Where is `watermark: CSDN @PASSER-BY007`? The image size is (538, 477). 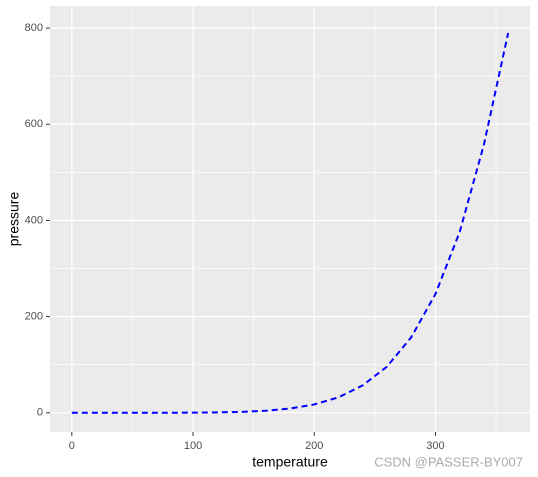
watermark: CSDN @PASSER-BY007 is located at coordinates (448, 461).